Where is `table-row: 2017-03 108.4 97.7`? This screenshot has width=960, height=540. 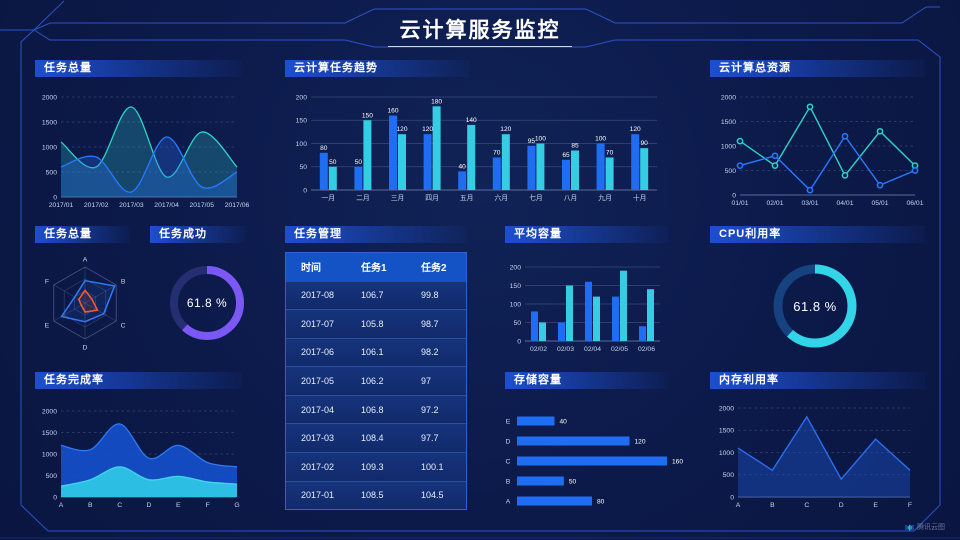 table-row: 2017-03 108.4 97.7 is located at coordinates (376, 438).